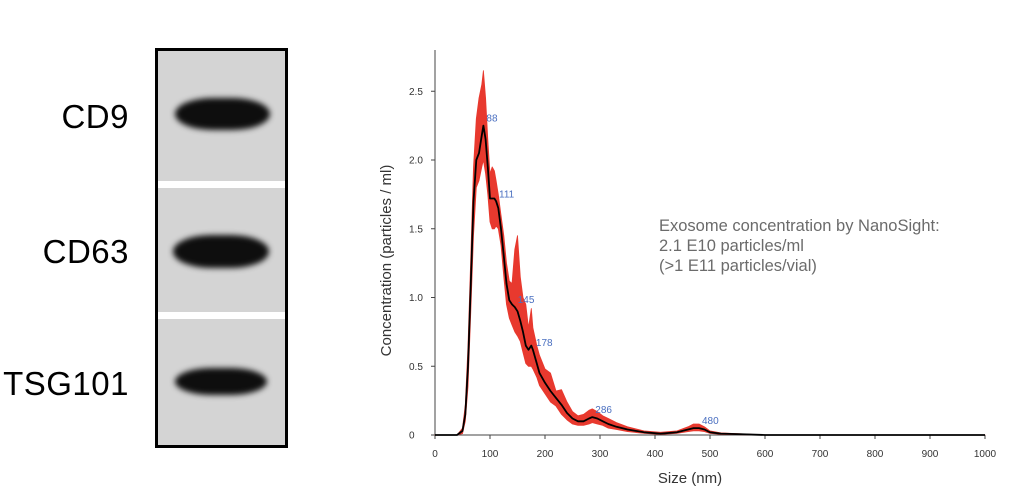 The image size is (1024, 502). Describe the element at coordinates (416, 229) in the screenshot. I see `y-tick-label: 1.5` at that location.